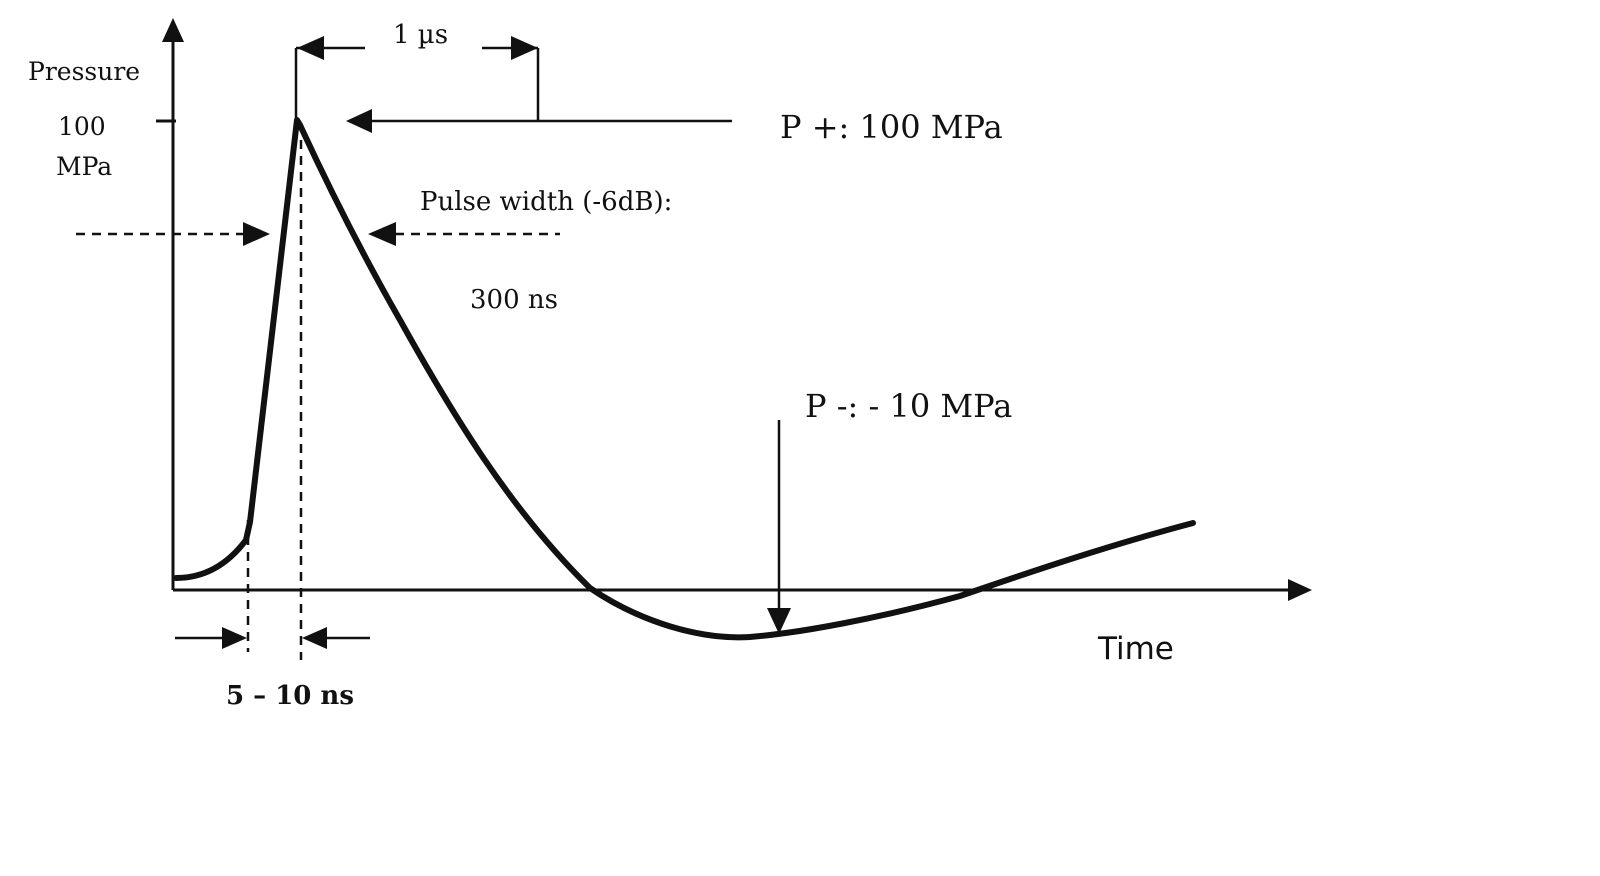 The height and width of the screenshot is (876, 1600). What do you see at coordinates (546, 202) in the screenshot?
I see `pulse-width-title: Pulse width (-6dB):` at bounding box center [546, 202].